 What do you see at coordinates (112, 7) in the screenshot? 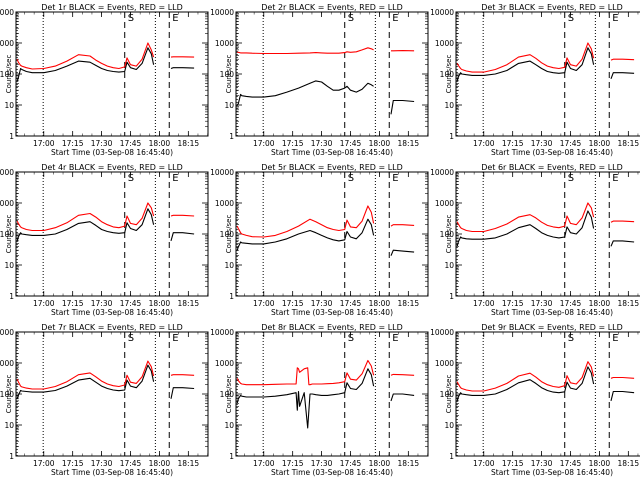
I see `panel-title: Det 1r BLACK = Events, RED = LLD` at bounding box center [112, 7].